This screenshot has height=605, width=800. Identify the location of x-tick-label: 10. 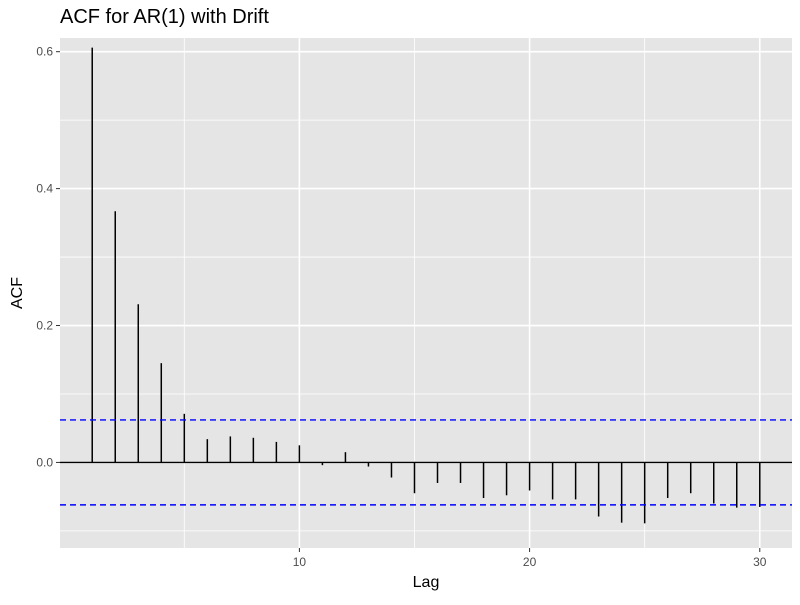
(300, 562).